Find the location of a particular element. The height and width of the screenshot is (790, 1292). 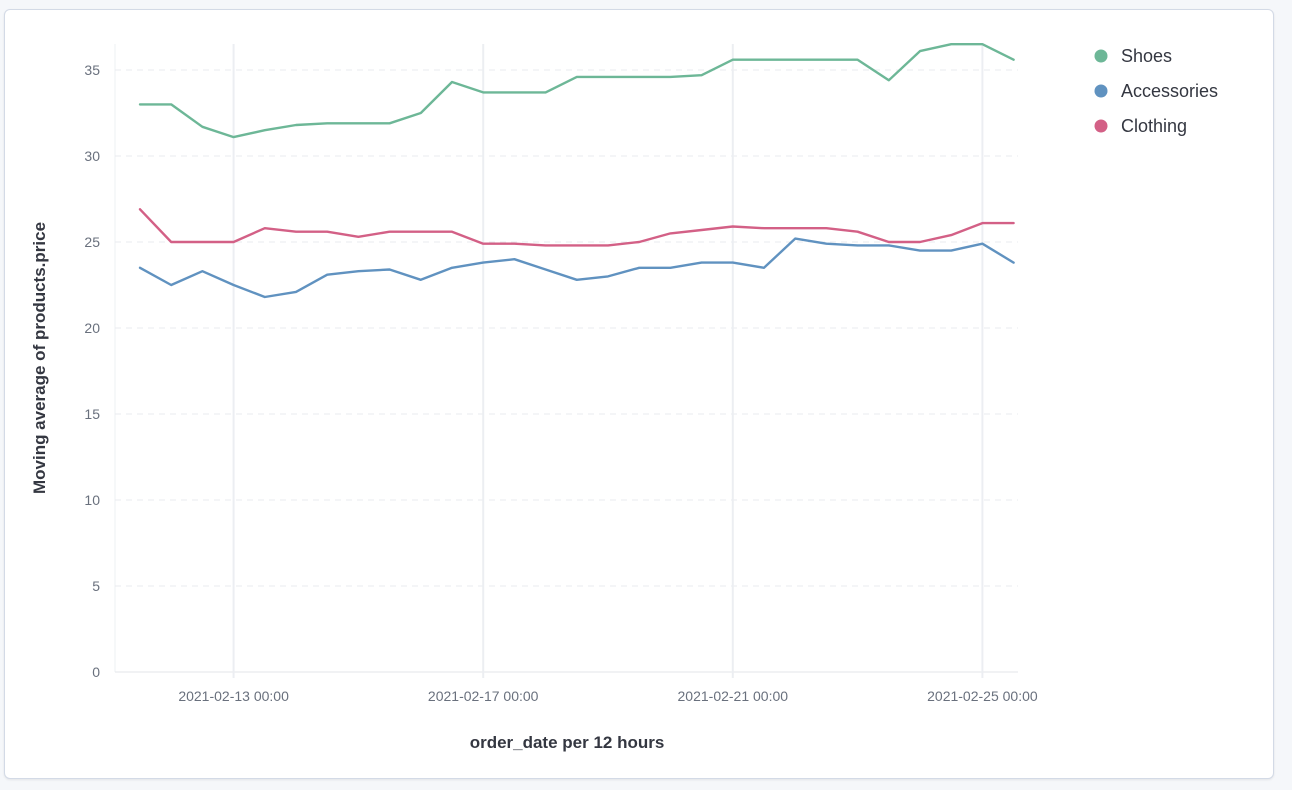

y-tick-label: 10 is located at coordinates (92, 500).